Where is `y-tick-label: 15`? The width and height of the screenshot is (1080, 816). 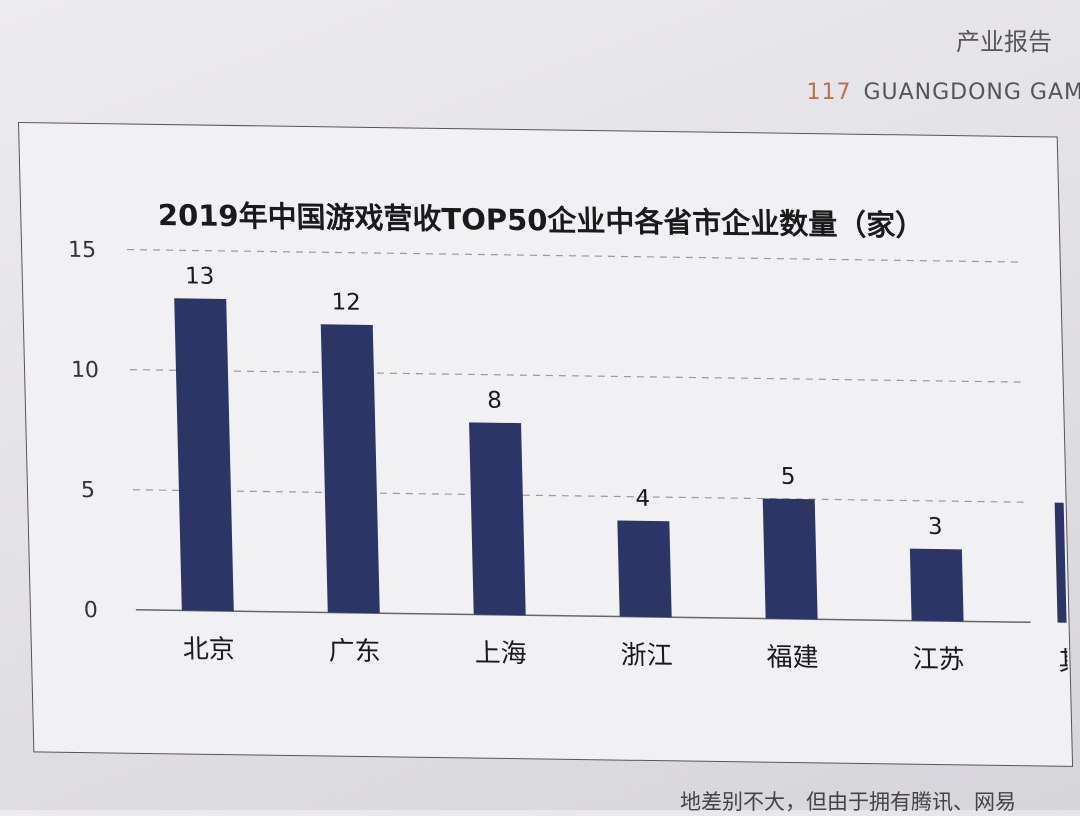 y-tick-label: 15 is located at coordinates (82, 250).